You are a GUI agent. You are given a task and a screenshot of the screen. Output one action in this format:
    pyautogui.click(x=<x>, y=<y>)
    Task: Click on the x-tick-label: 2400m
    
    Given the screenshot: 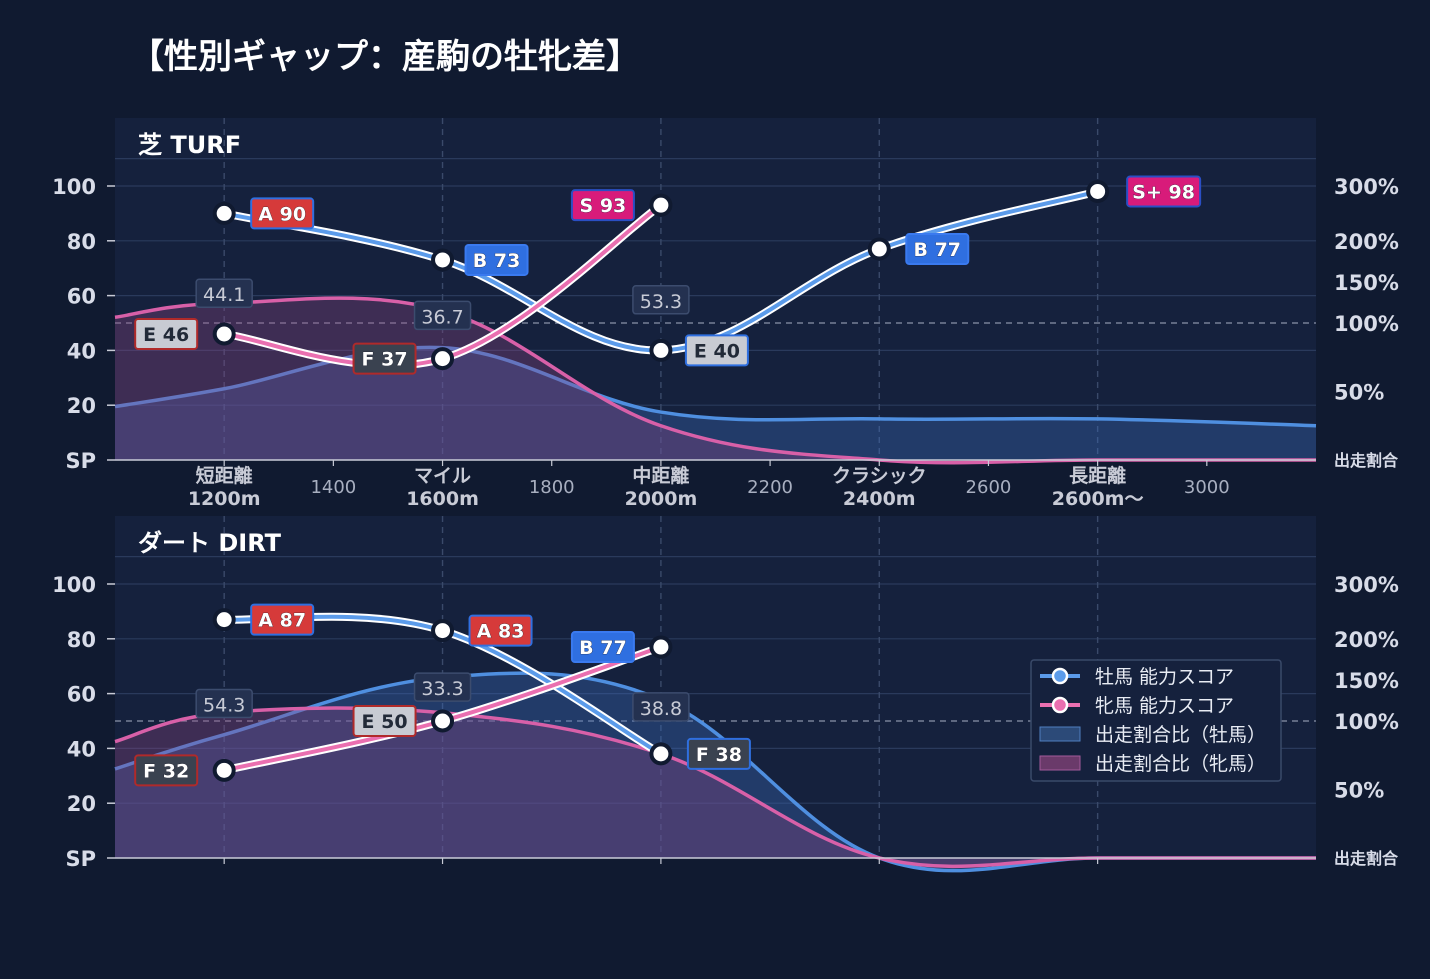 What is the action you would take?
    pyautogui.click(x=879, y=499)
    